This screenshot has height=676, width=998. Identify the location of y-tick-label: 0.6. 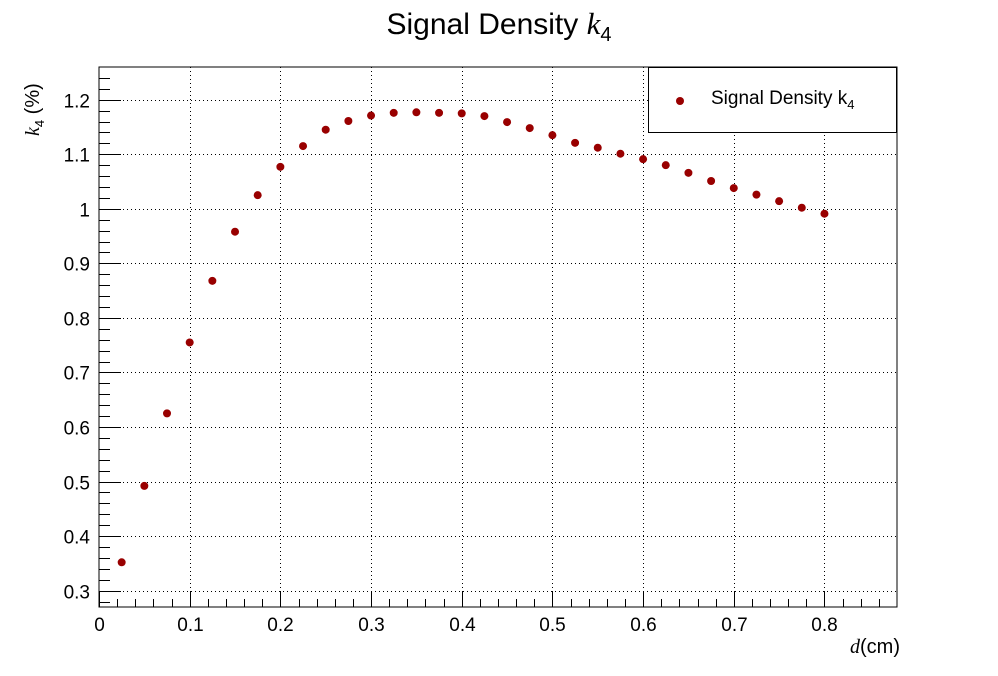
(77, 429).